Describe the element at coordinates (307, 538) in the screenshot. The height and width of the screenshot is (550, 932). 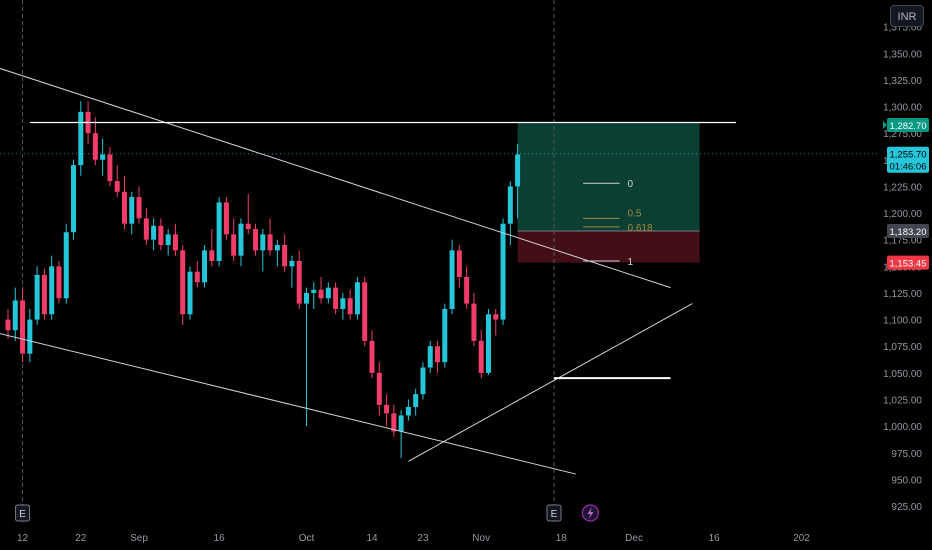
I see `time-tick-label: Oct` at that location.